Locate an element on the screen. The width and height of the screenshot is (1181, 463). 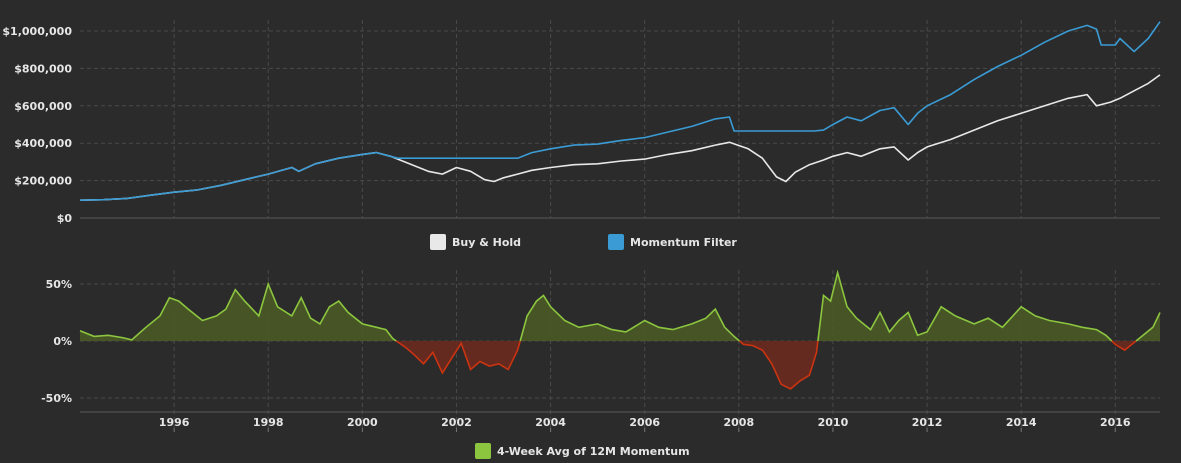
x-tick-label: 2000 is located at coordinates (362, 422).